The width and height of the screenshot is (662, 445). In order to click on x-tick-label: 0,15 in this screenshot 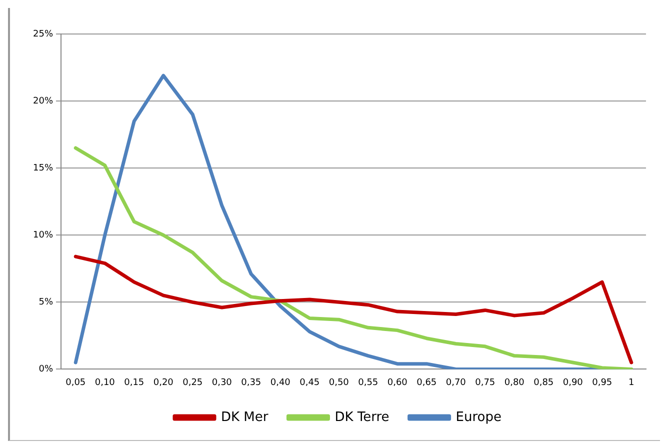, I will do `click(134, 383)`.